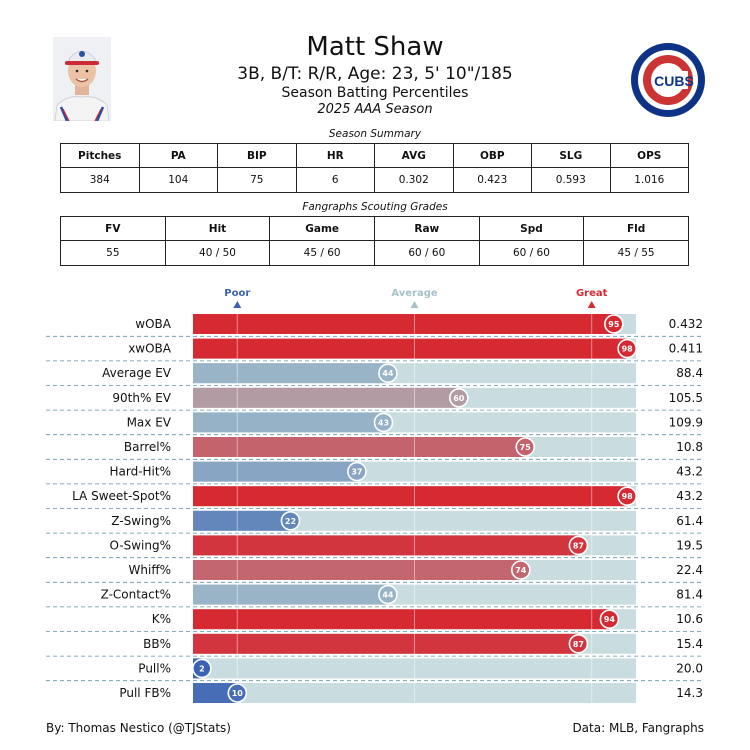  What do you see at coordinates (592, 293) in the screenshot?
I see `marker-label-great: Great` at bounding box center [592, 293].